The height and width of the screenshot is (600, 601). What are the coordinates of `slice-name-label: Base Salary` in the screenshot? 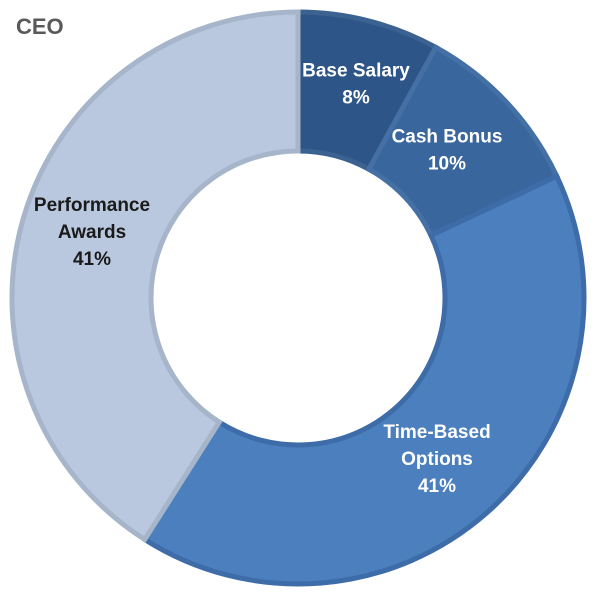 It's located at (356, 71).